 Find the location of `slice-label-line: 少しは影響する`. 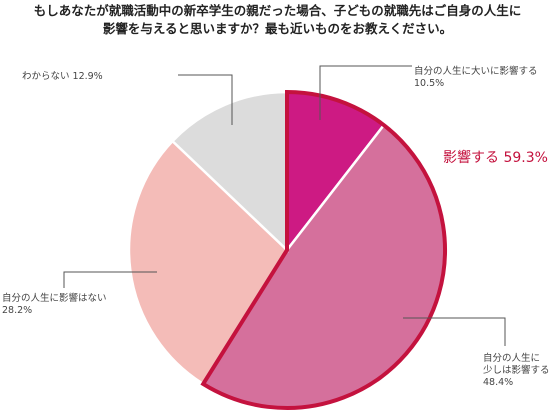

slice-label-line: 少しは影響する is located at coordinates (516, 370).